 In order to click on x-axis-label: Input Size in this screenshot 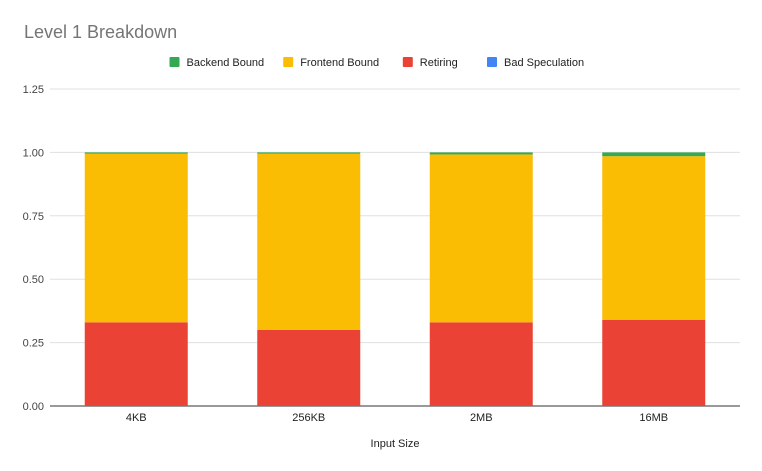, I will do `click(395, 444)`.